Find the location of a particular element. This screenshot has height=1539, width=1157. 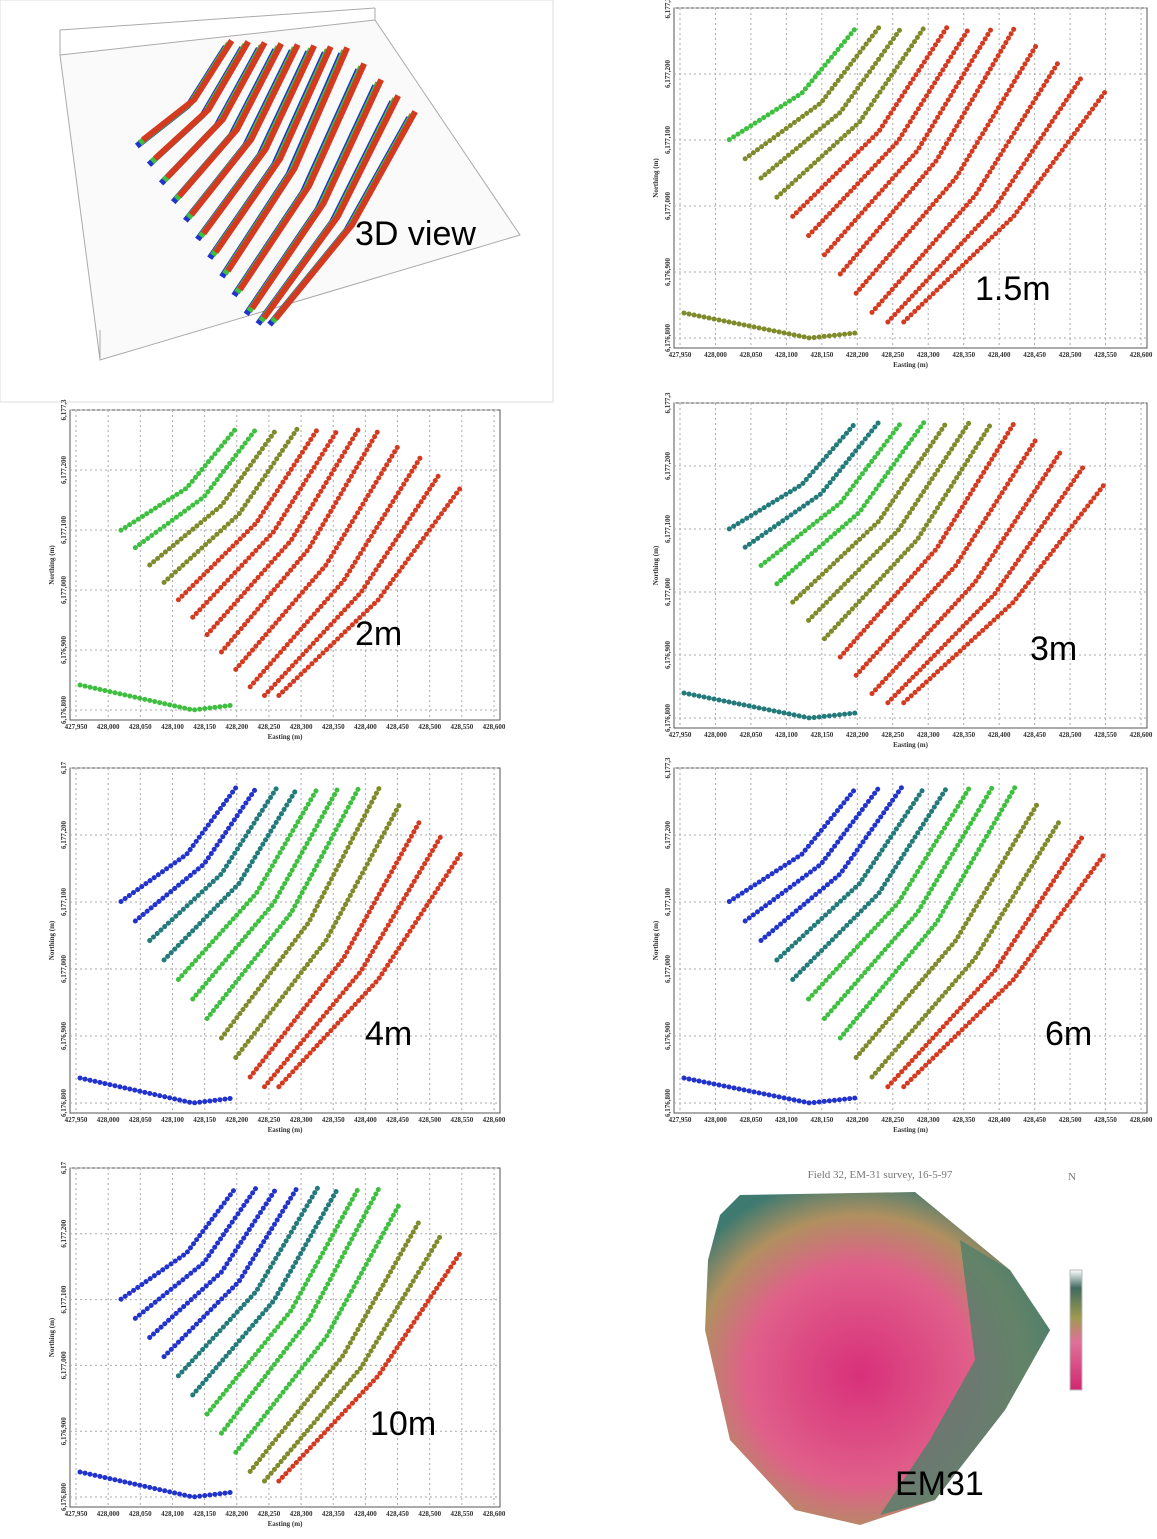

panel-label: 3m is located at coordinates (1053, 649).